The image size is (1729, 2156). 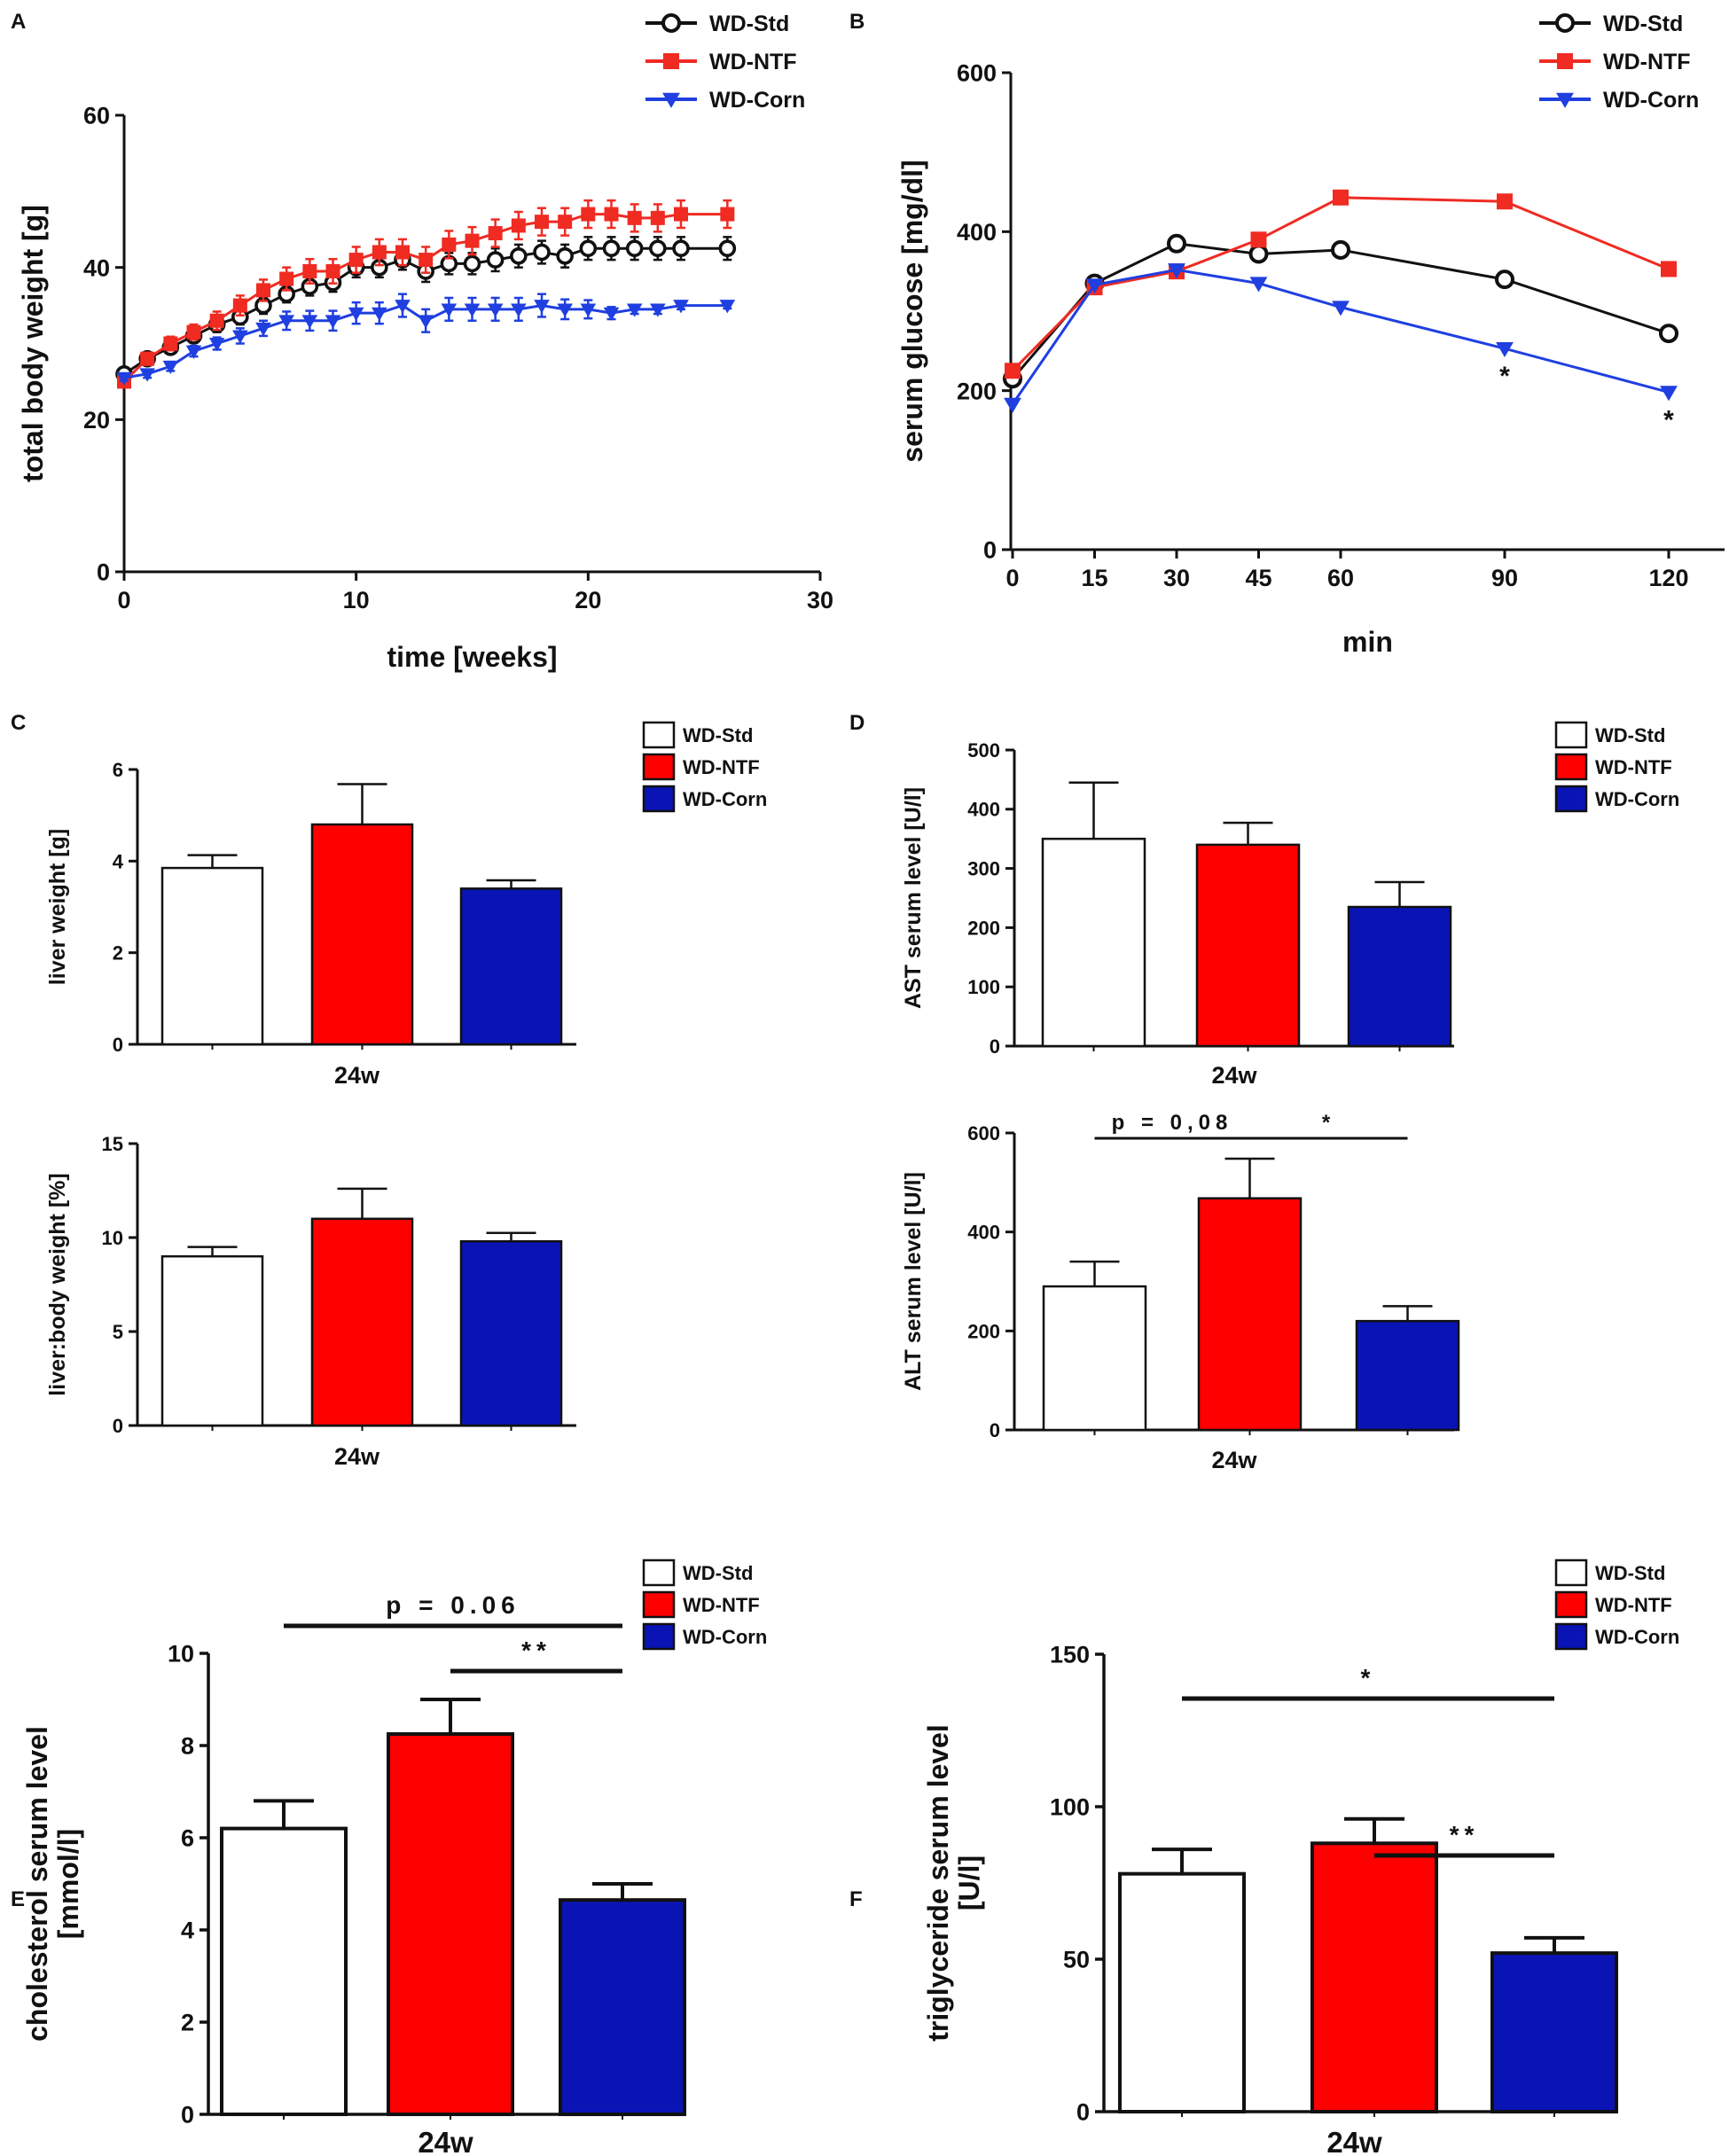 What do you see at coordinates (1565, 100) in the screenshot?
I see `legend-marker-wd-corn` at bounding box center [1565, 100].